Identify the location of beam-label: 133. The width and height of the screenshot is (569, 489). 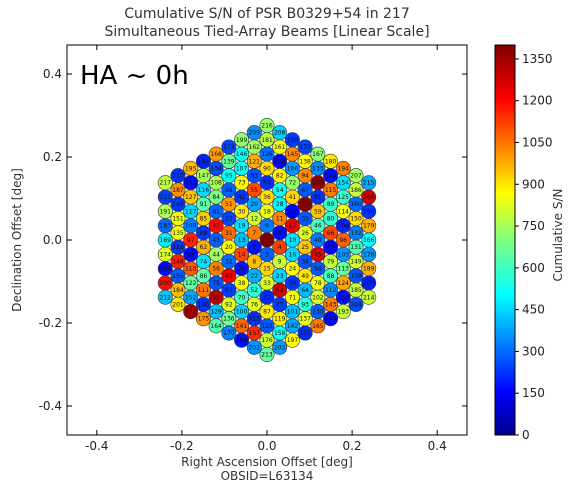
(318, 168).